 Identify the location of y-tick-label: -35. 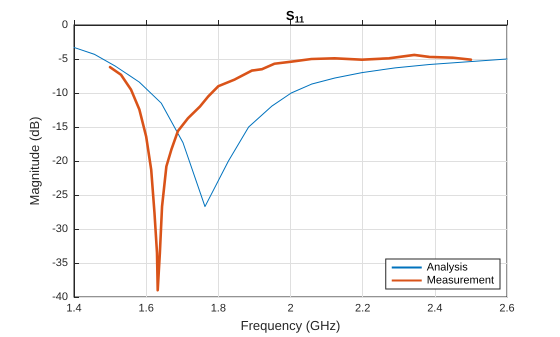
(60, 263).